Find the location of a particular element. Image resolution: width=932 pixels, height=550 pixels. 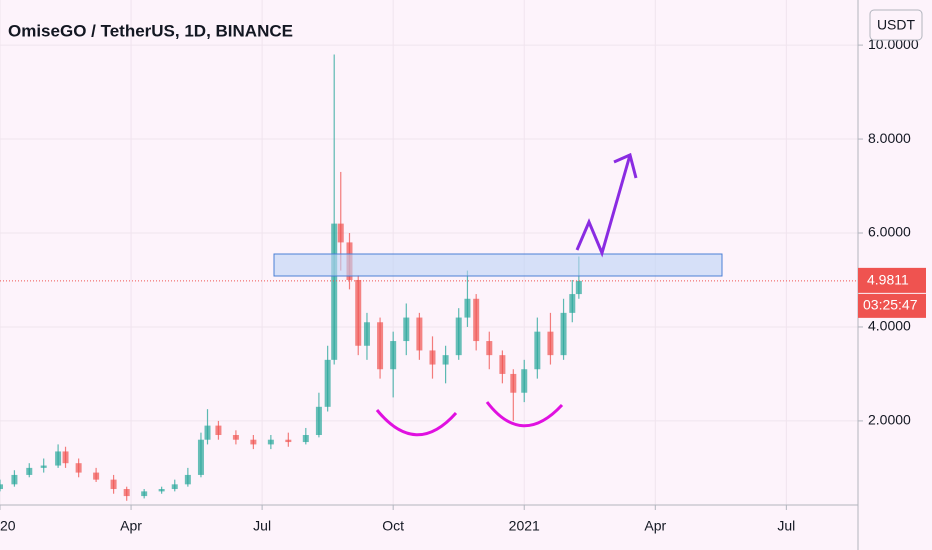

chart-title: OmiseGO / TetherUS, 1D, BINANCE is located at coordinates (150, 30).